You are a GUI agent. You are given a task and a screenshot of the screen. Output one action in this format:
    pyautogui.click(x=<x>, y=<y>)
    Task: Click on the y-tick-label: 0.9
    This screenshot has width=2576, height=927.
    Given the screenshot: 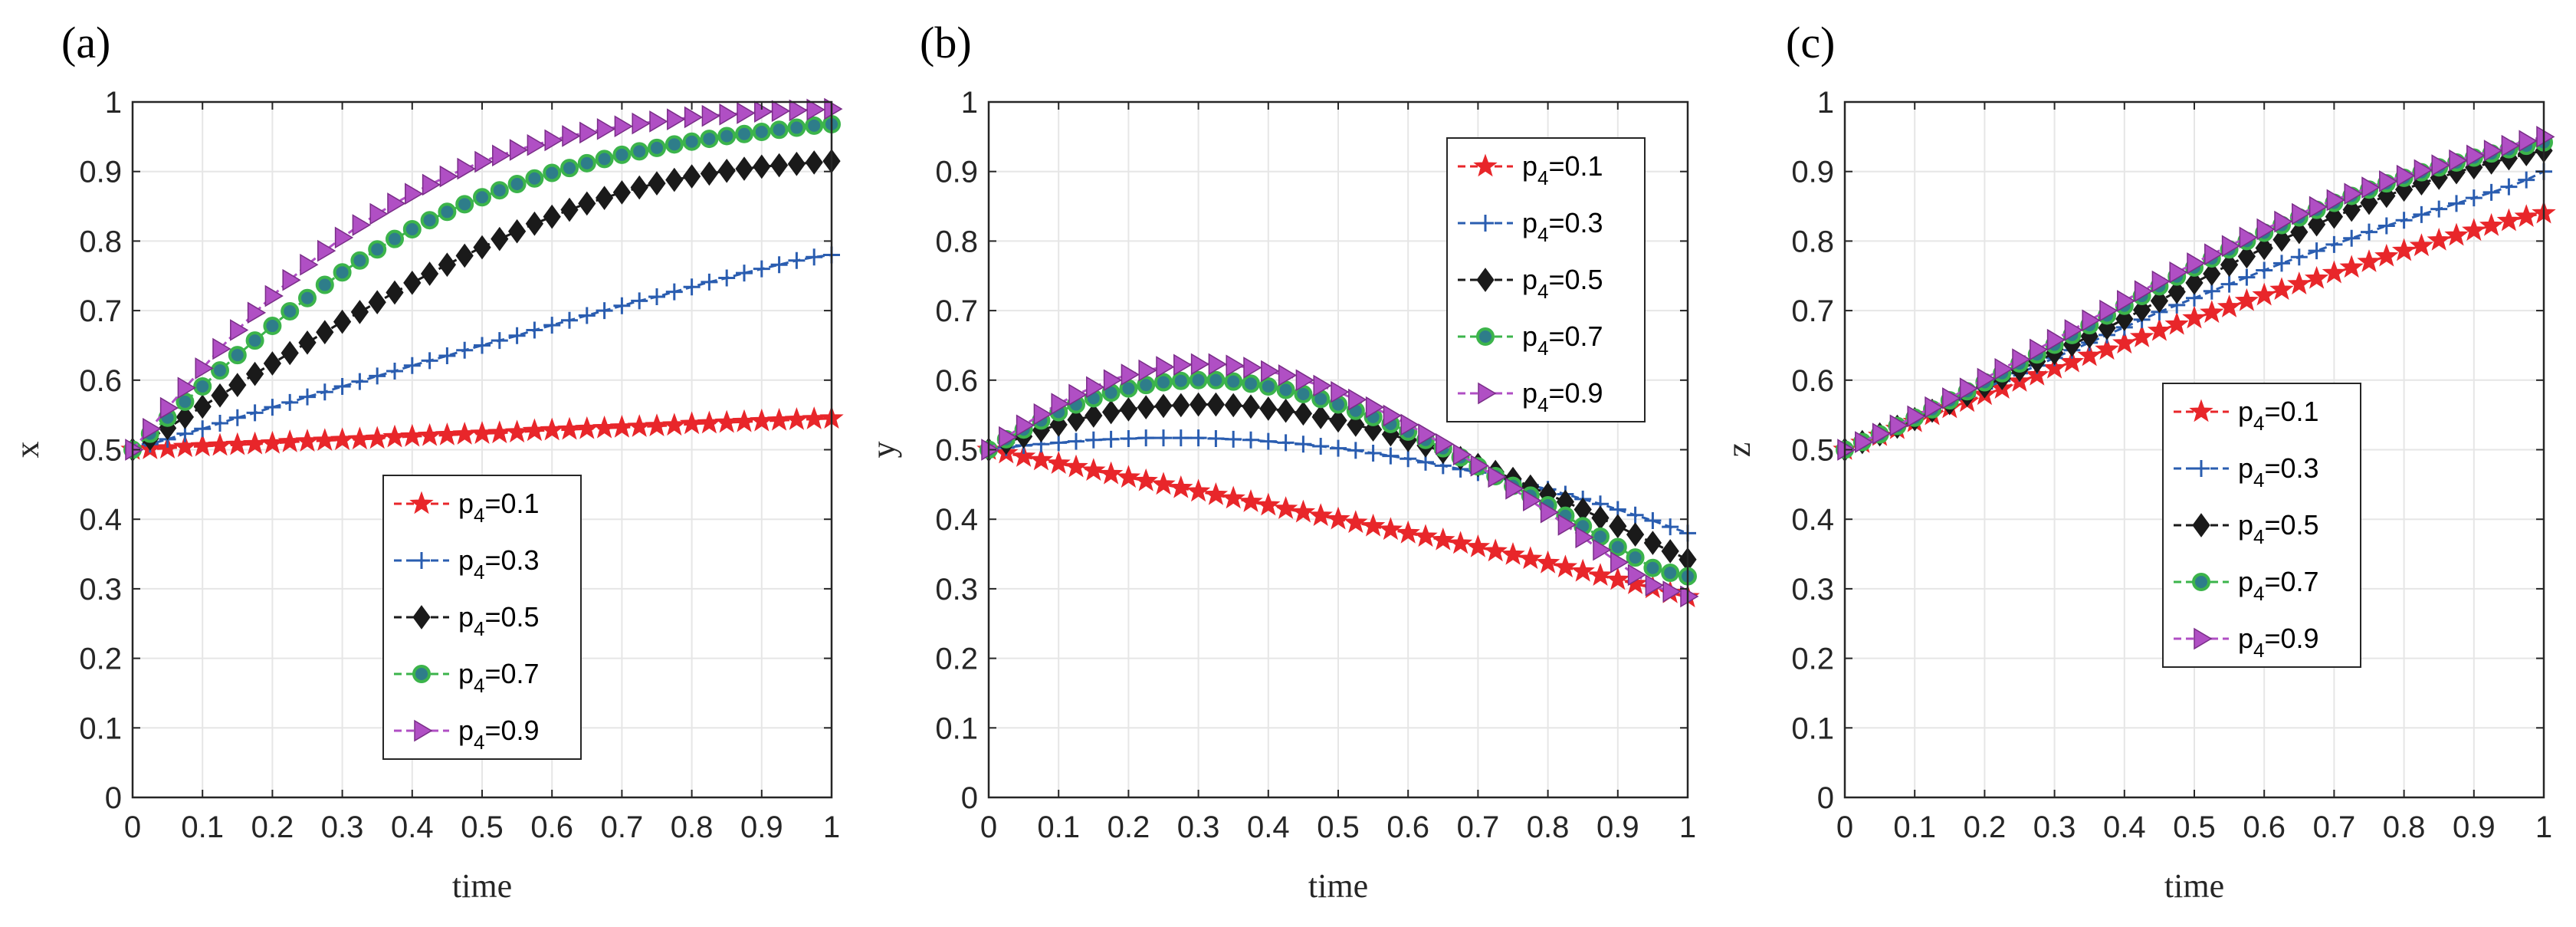 What is the action you would take?
    pyautogui.click(x=956, y=172)
    